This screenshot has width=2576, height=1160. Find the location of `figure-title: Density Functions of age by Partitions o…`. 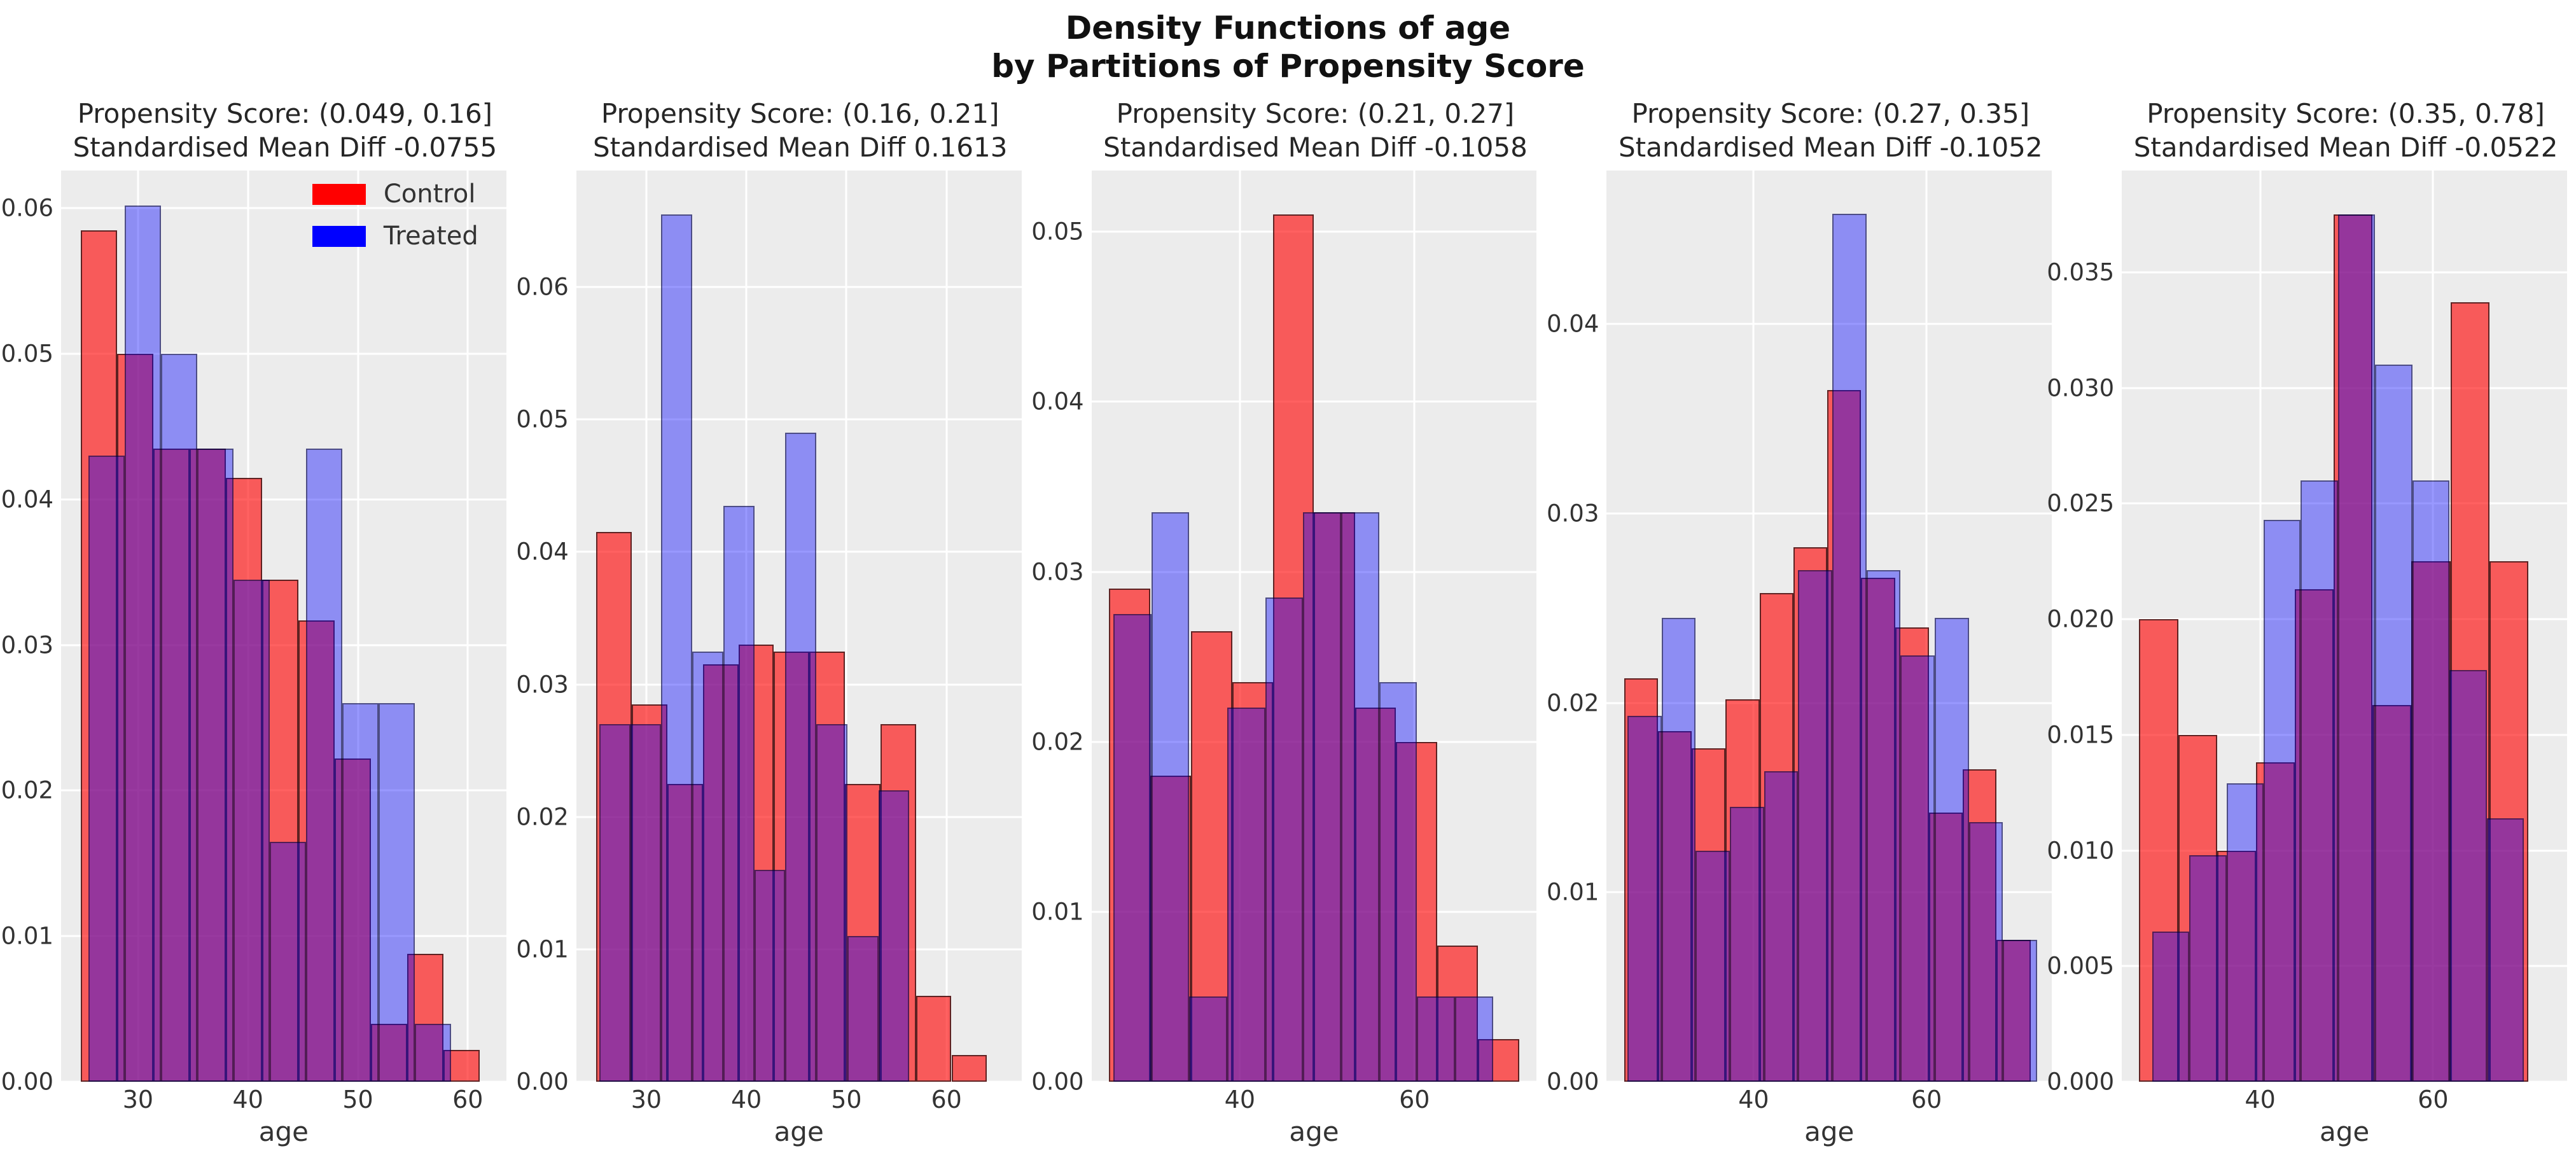

figure-title: Density Functions of age by Partitions o… is located at coordinates (1288, 47).